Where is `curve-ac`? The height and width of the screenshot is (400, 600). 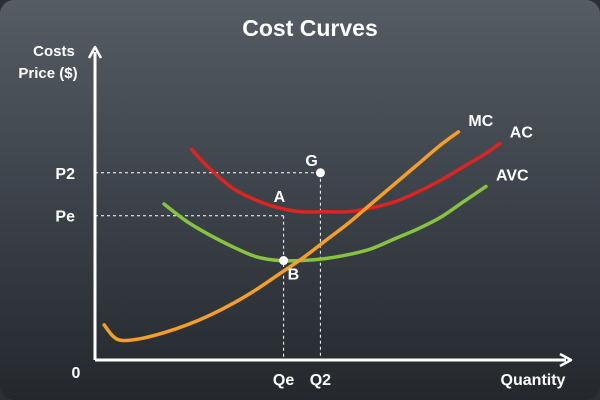
curve-ac is located at coordinates (345, 177).